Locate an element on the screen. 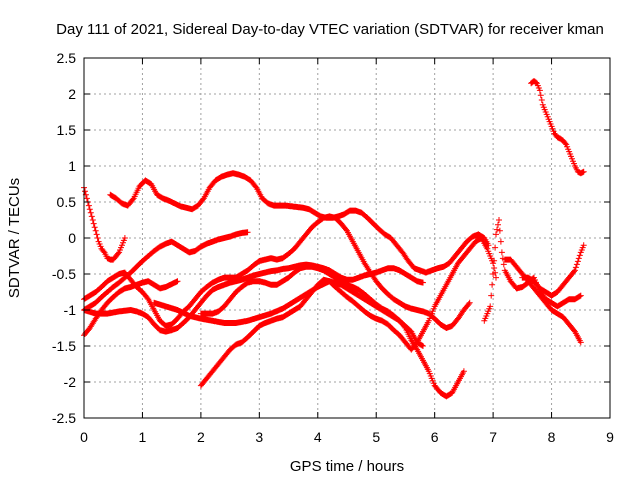 The width and height of the screenshot is (640, 480). series-arc-l is located at coordinates (557, 127).